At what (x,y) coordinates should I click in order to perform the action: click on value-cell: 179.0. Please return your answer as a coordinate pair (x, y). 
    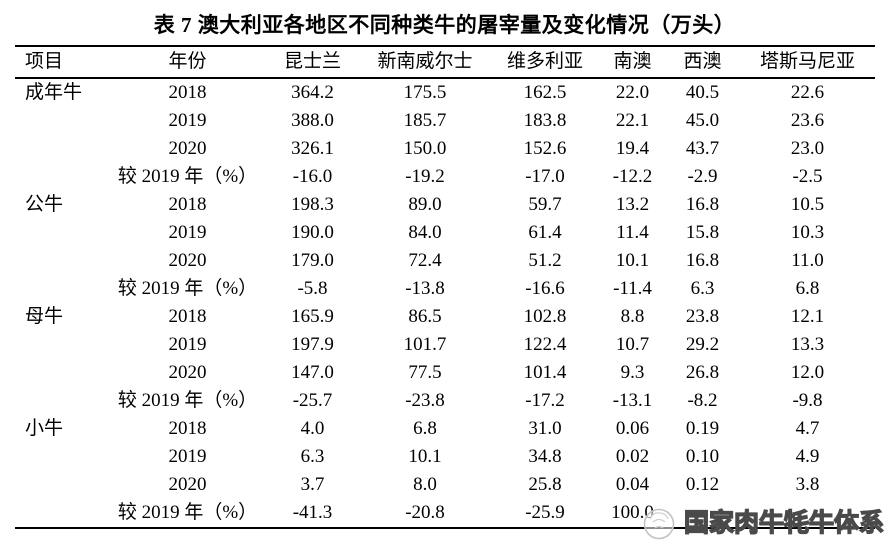
    Looking at the image, I should click on (312, 260).